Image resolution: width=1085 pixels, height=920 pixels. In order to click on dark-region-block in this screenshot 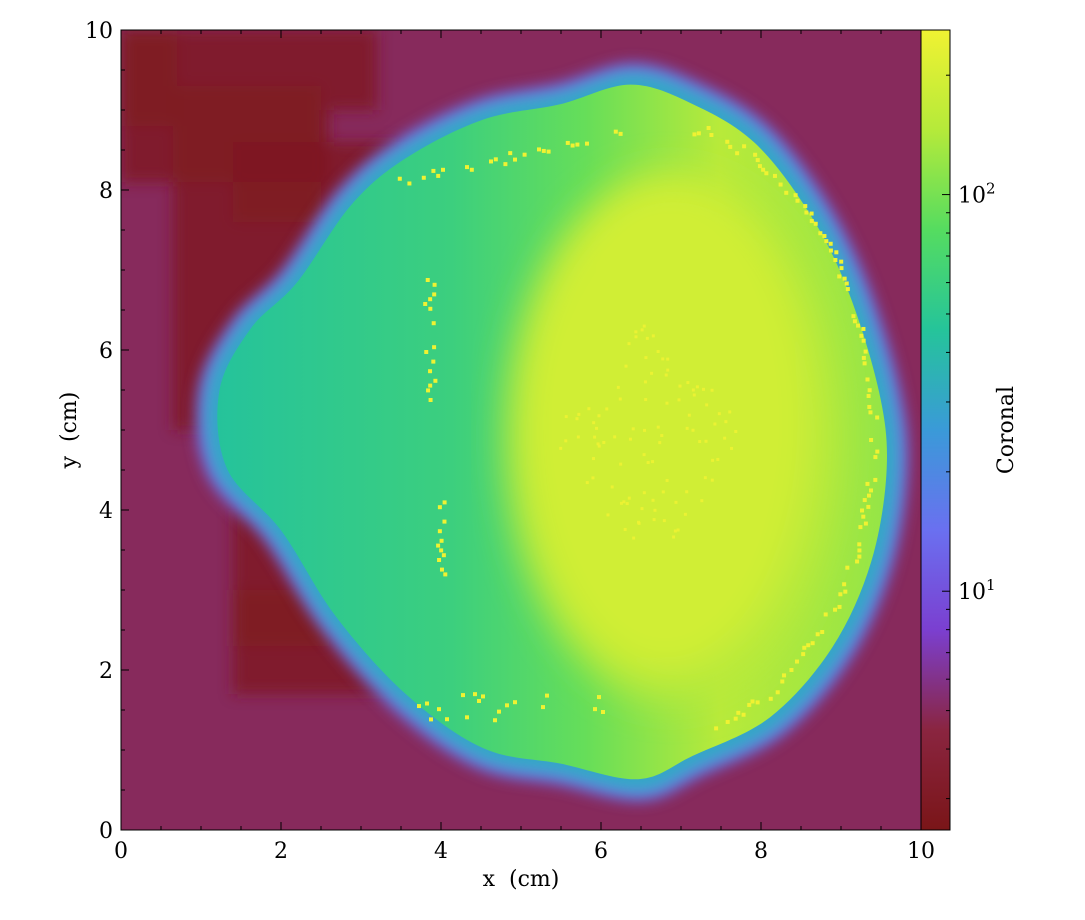, I will do `click(149, 78)`.